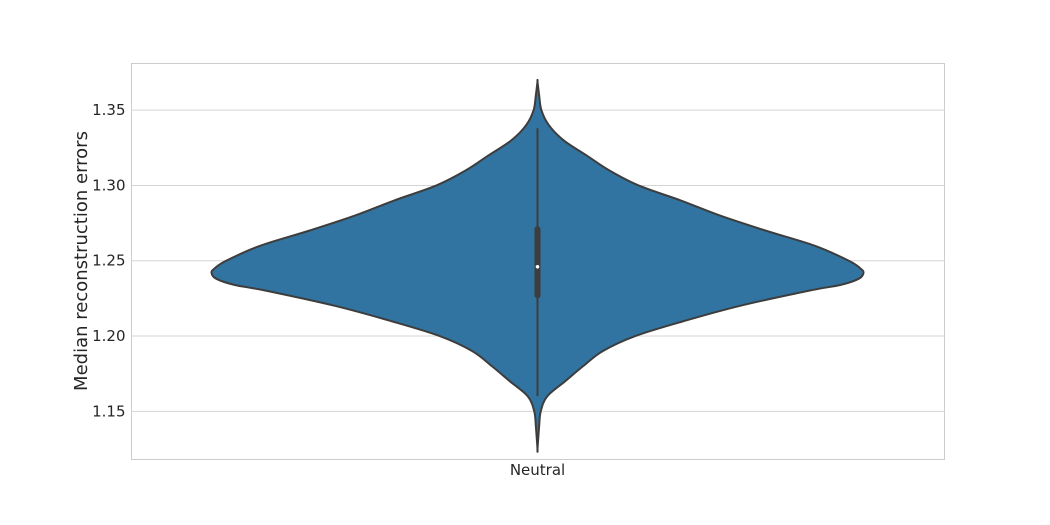 The width and height of the screenshot is (1050, 525). I want to click on violin-median-marker, so click(537, 266).